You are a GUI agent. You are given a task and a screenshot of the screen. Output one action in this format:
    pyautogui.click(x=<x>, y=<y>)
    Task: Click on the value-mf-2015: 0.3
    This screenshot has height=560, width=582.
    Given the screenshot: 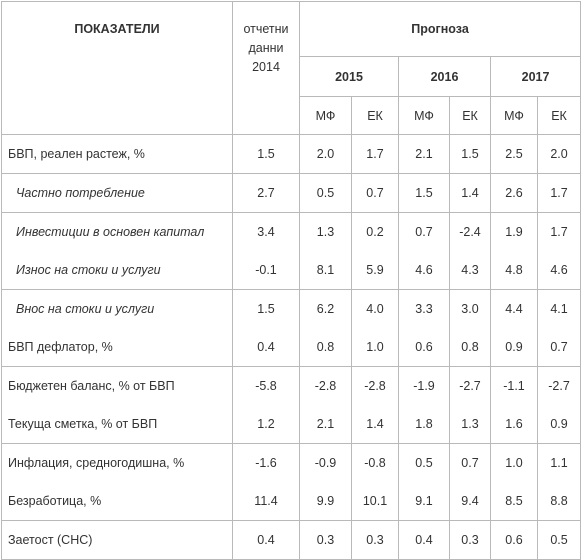 What is the action you would take?
    pyautogui.click(x=325, y=540)
    